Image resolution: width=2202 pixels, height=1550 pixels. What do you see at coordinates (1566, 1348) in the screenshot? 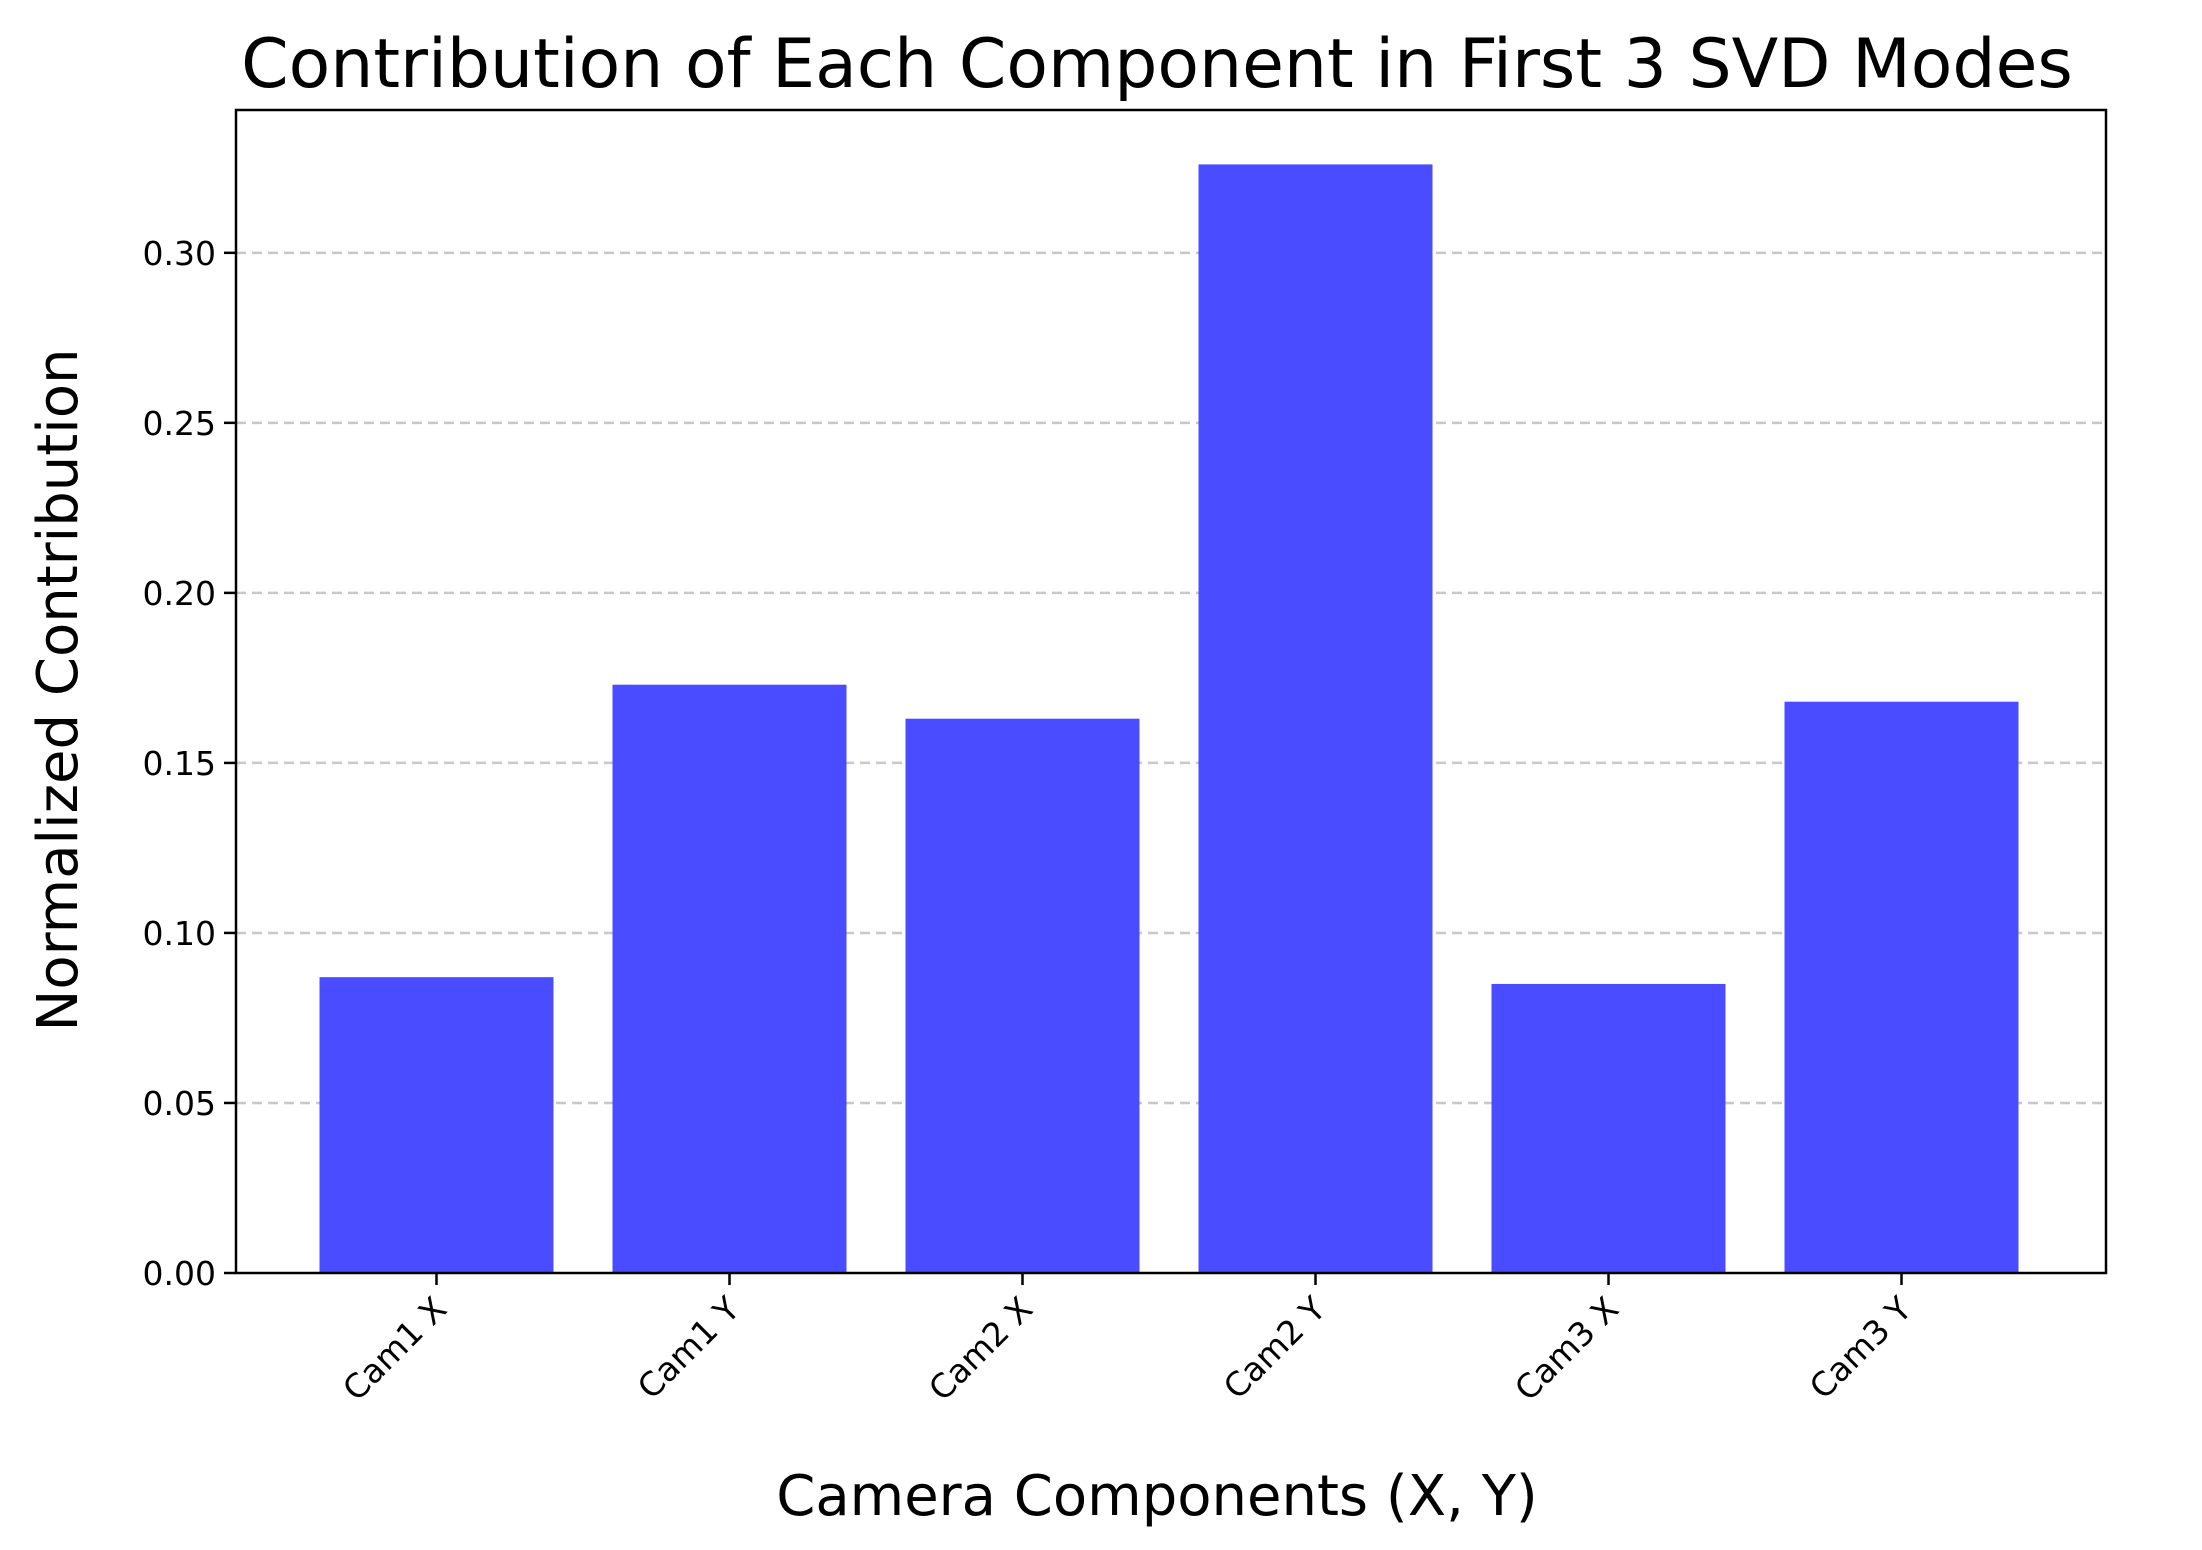
I see `x-tick-label: Cam3 X` at bounding box center [1566, 1348].